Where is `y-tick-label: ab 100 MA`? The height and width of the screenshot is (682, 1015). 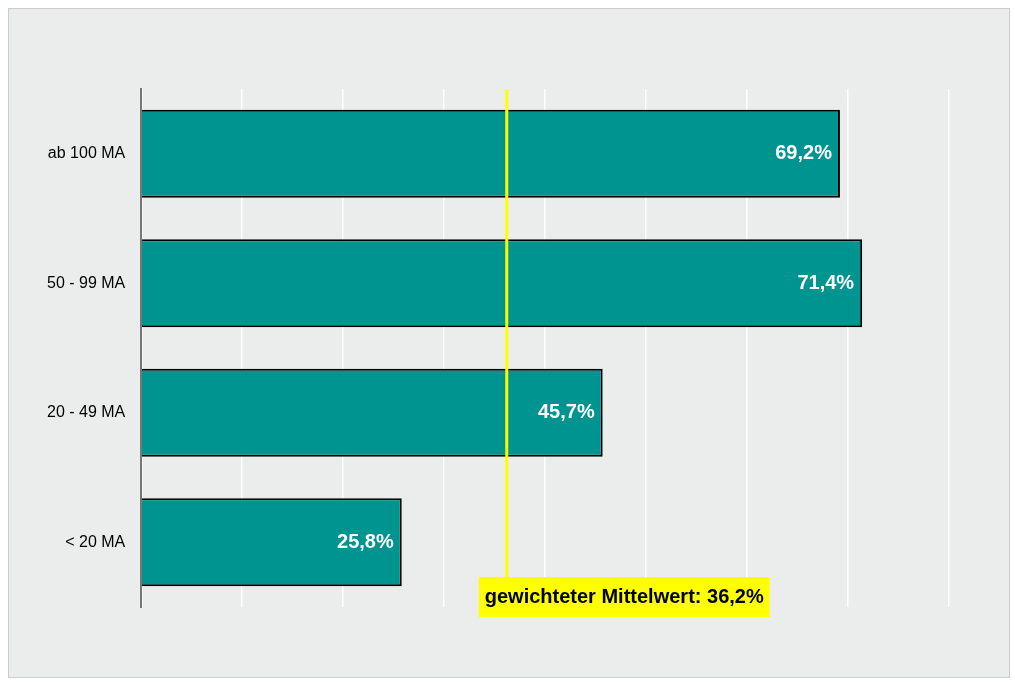 y-tick-label: ab 100 MA is located at coordinates (86, 153).